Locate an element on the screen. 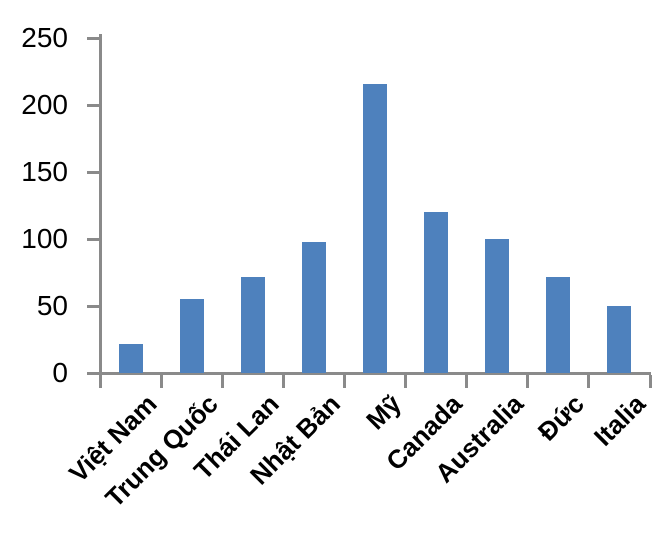  x-axis-label: Đức is located at coordinates (561, 417).